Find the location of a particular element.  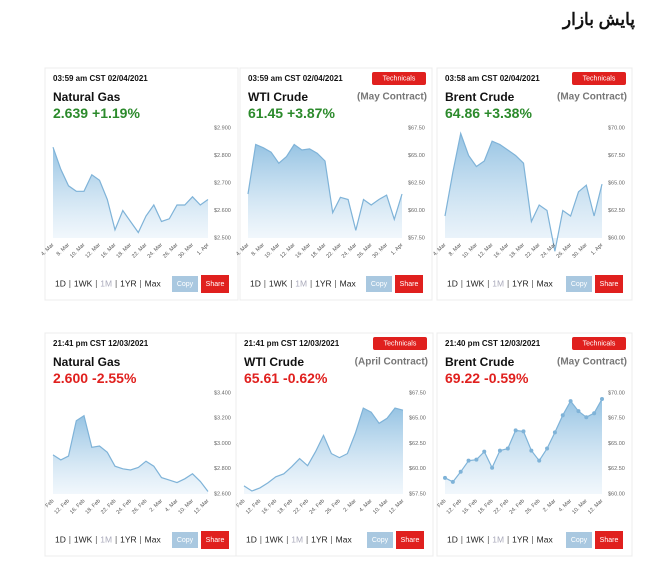

price: 2.639 +1.19% is located at coordinates (96, 113).